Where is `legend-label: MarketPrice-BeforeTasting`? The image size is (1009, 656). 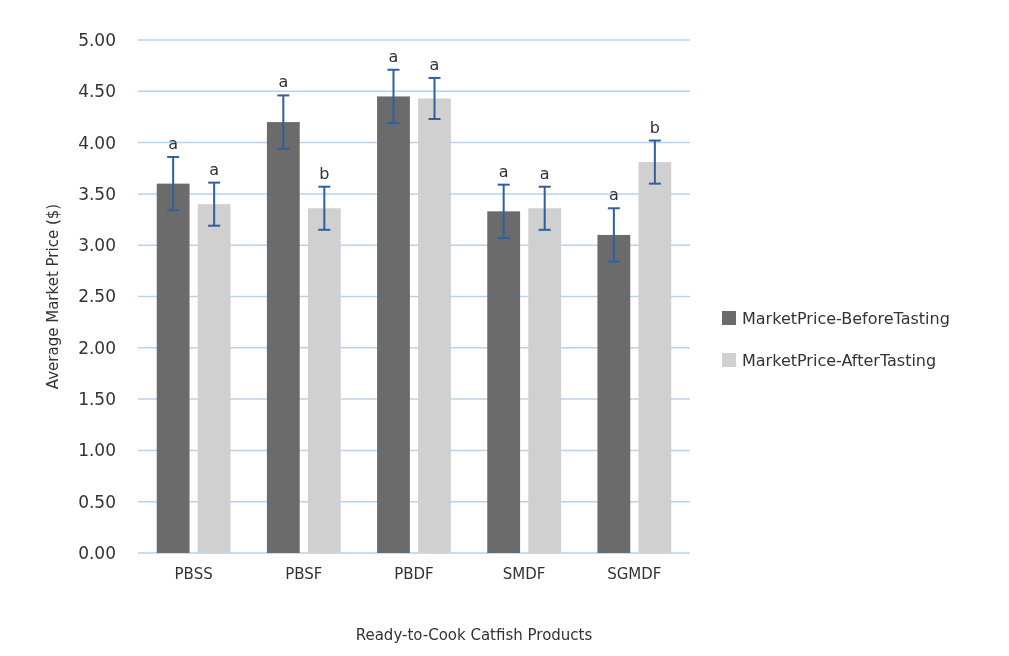
legend-label: MarketPrice-BeforeTasting is located at coordinates (846, 318).